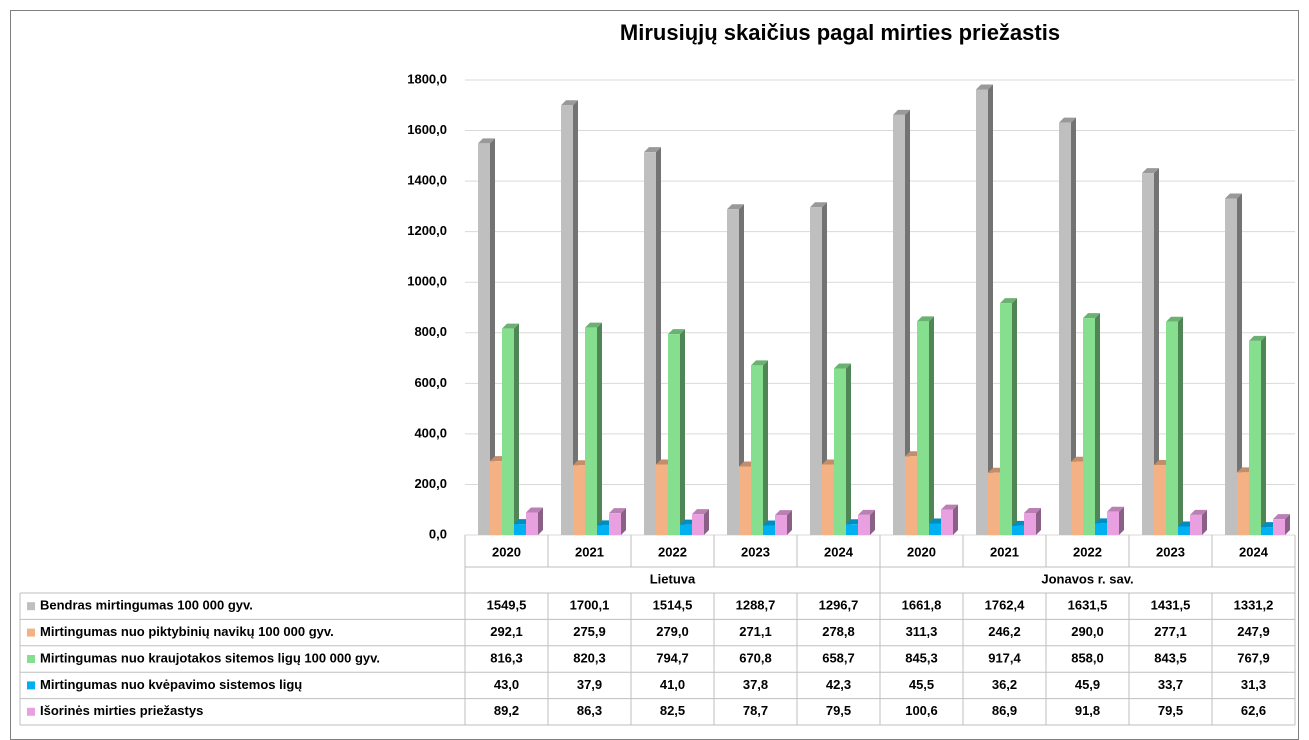  What do you see at coordinates (1087, 710) in the screenshot?
I see `table-cell: 91,8` at bounding box center [1087, 710].